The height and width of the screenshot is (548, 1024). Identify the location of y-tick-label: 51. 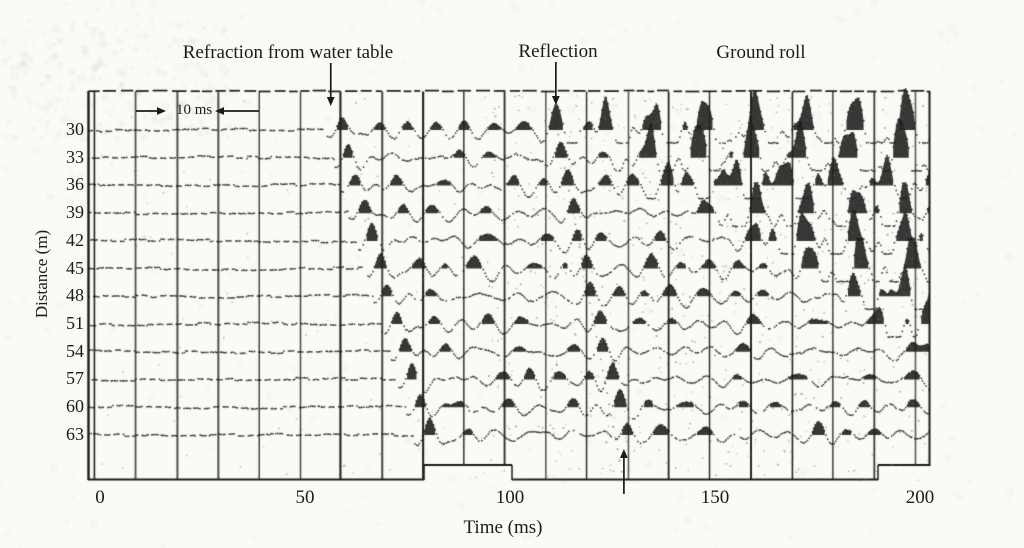
(75, 323).